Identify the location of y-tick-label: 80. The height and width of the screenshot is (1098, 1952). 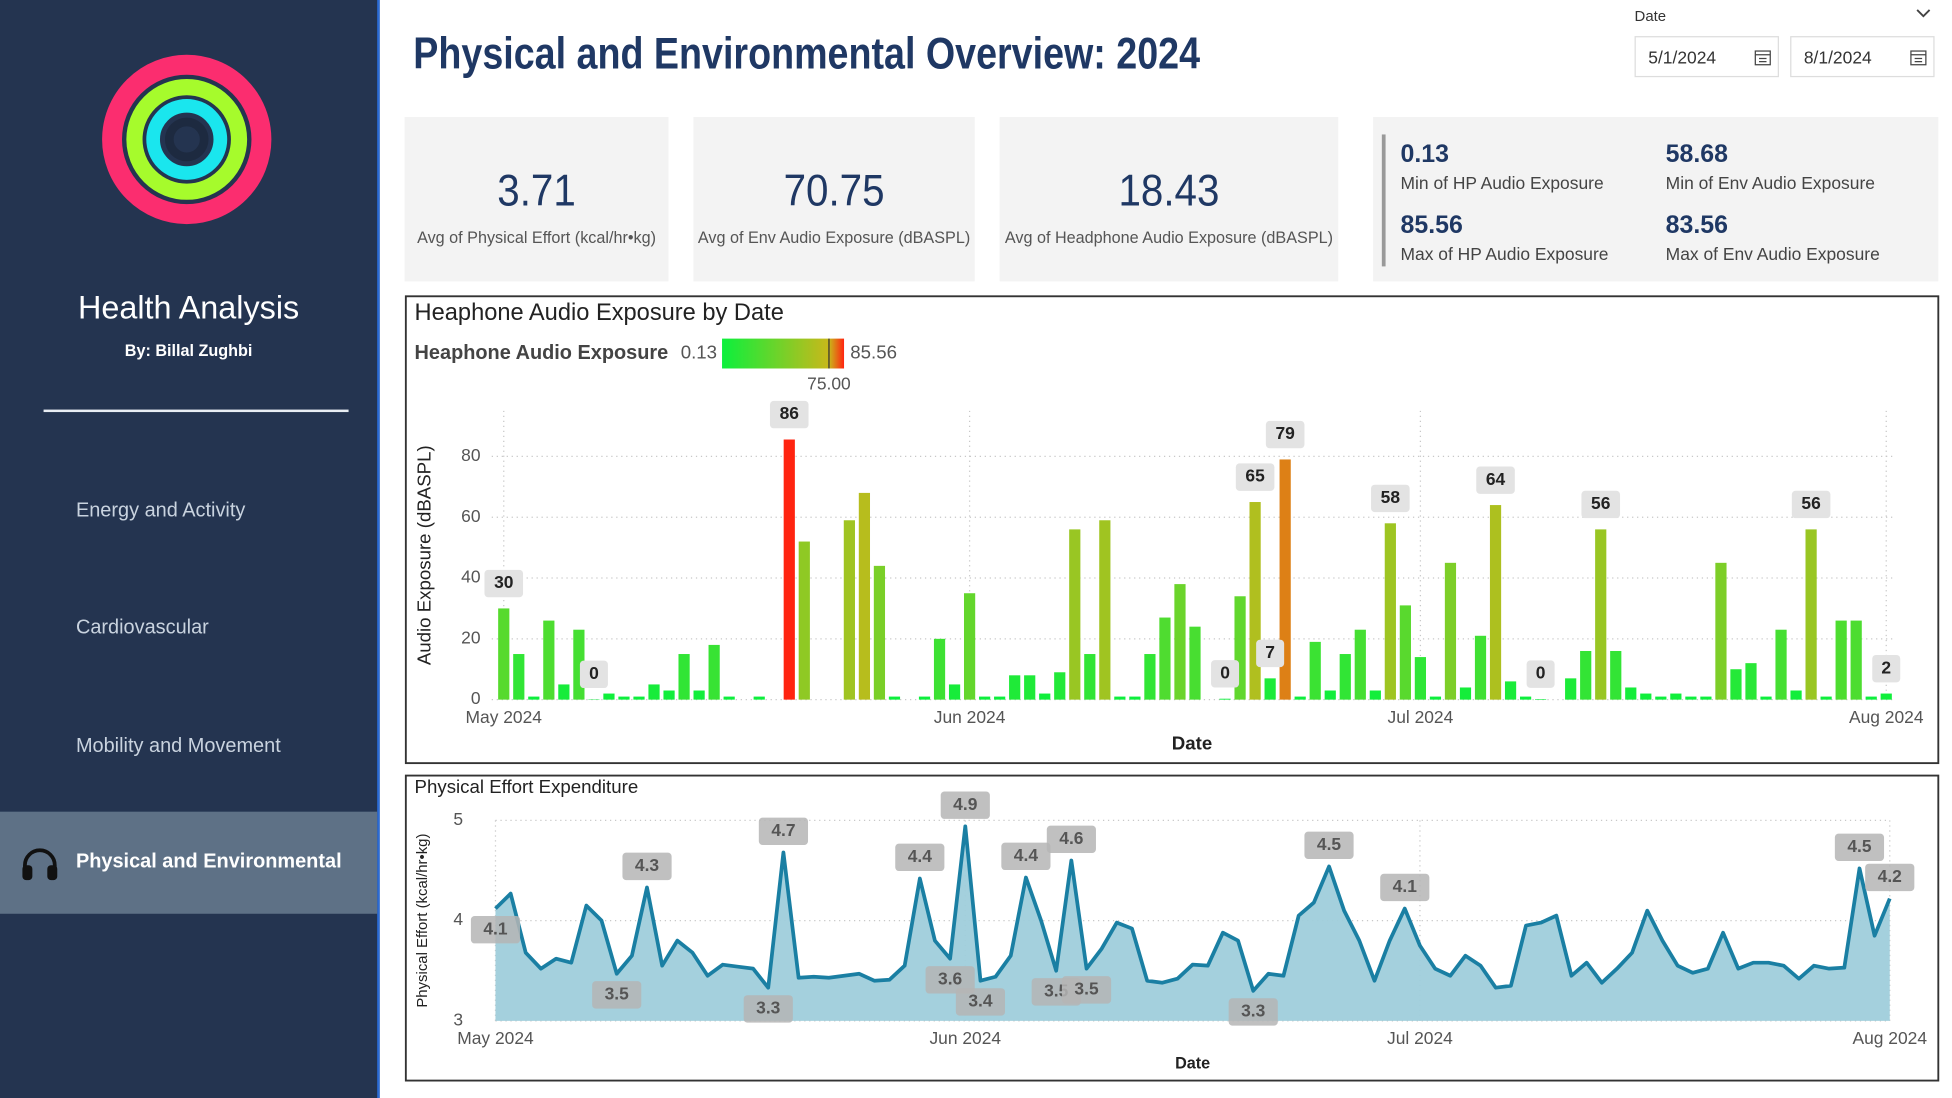
(470, 455).